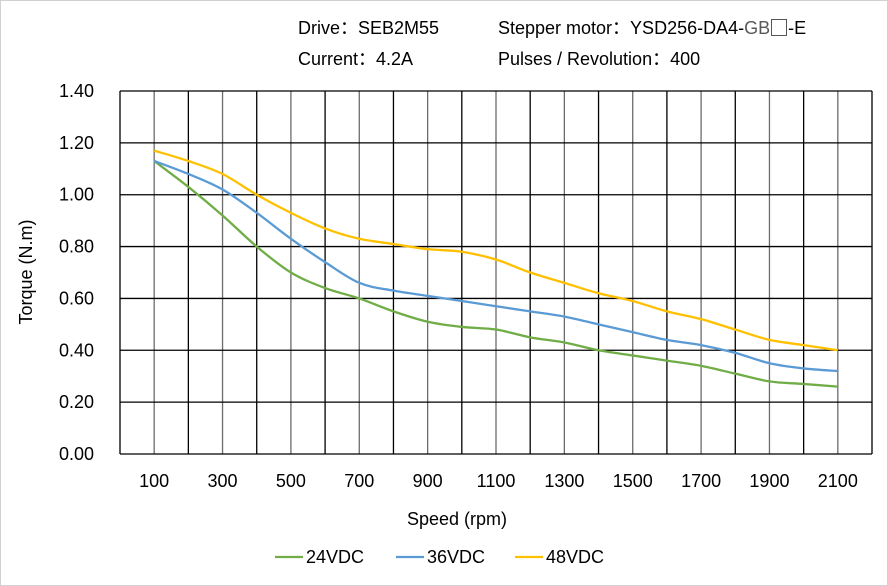 Image resolution: width=888 pixels, height=586 pixels. Describe the element at coordinates (369, 28) in the screenshot. I see `drive-label: Drive：SEB2M55` at that location.